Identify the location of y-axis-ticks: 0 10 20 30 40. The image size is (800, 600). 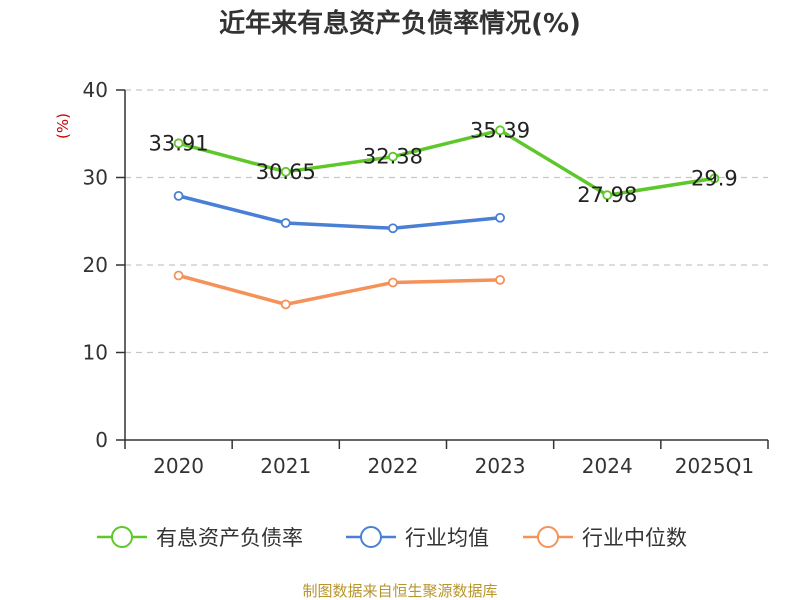
(104, 265).